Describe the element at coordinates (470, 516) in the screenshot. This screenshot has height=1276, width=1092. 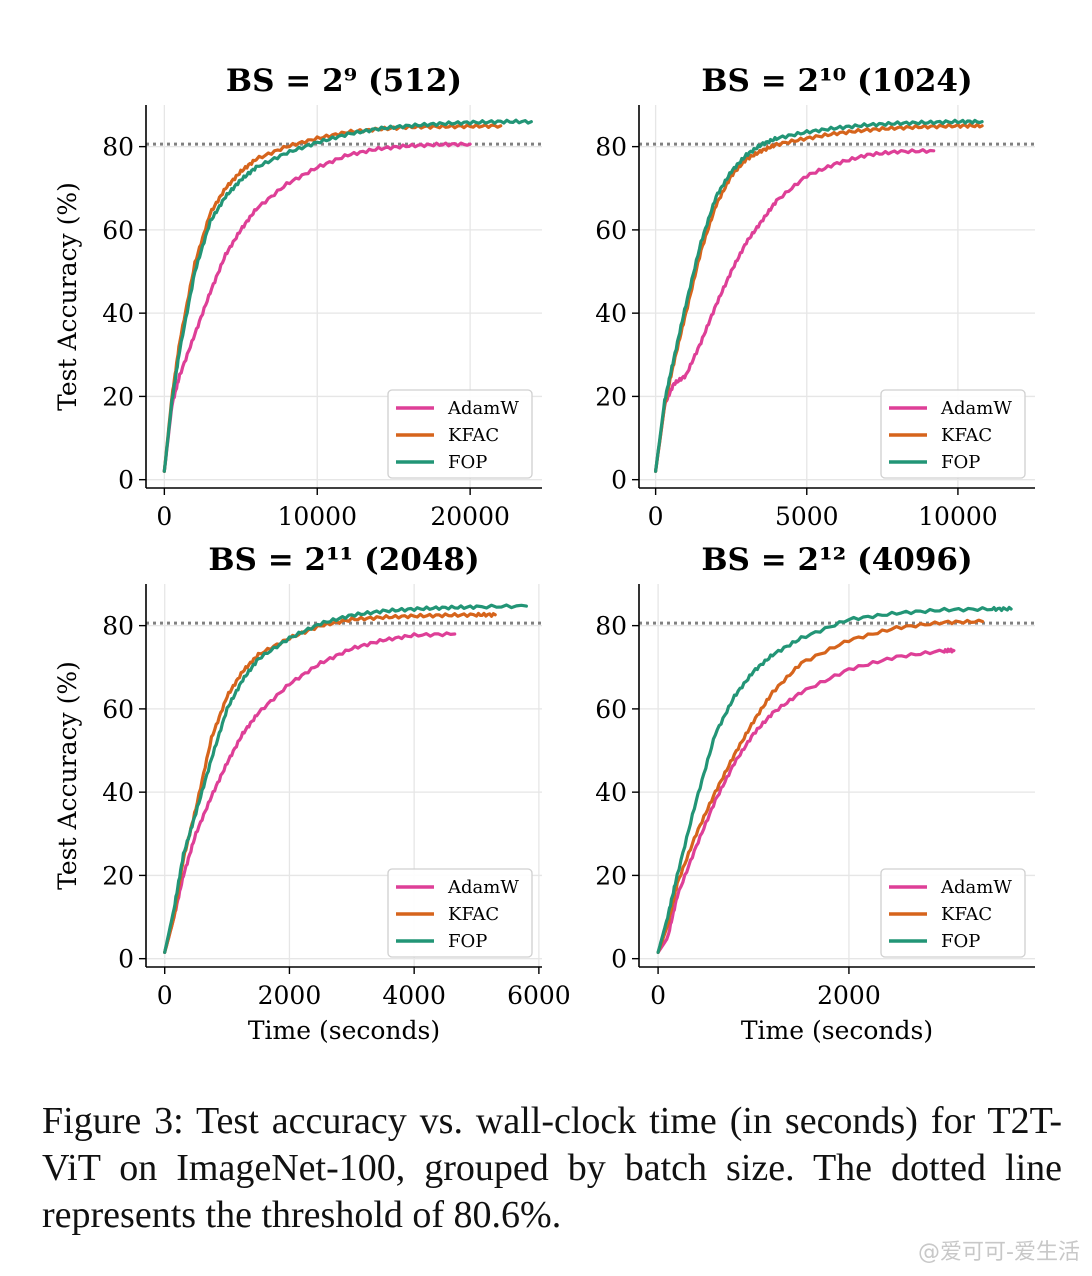
I see `x-tick-label: 20000` at that location.